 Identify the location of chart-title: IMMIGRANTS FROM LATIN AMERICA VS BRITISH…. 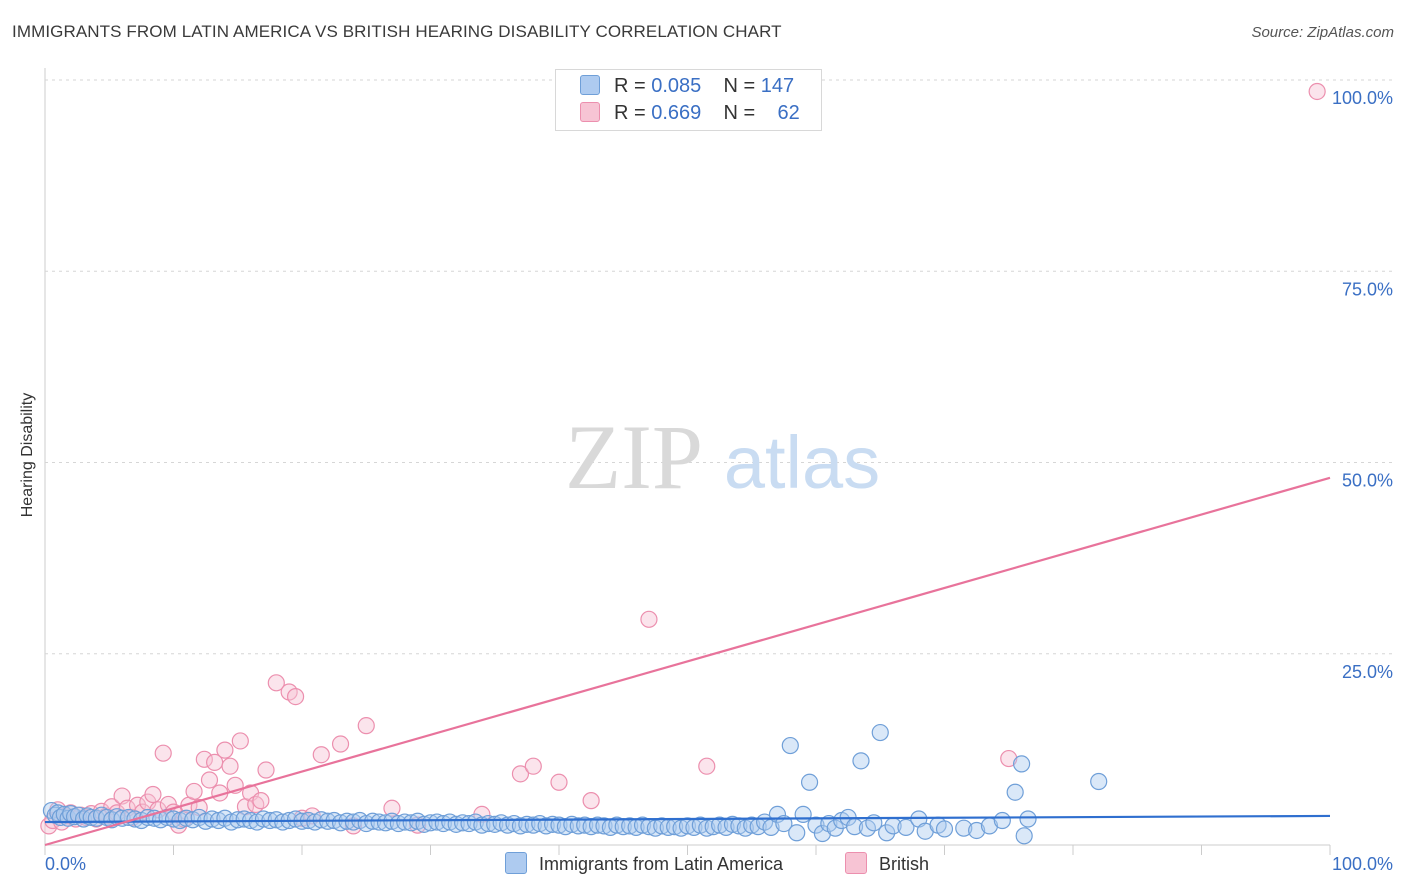
(397, 31).